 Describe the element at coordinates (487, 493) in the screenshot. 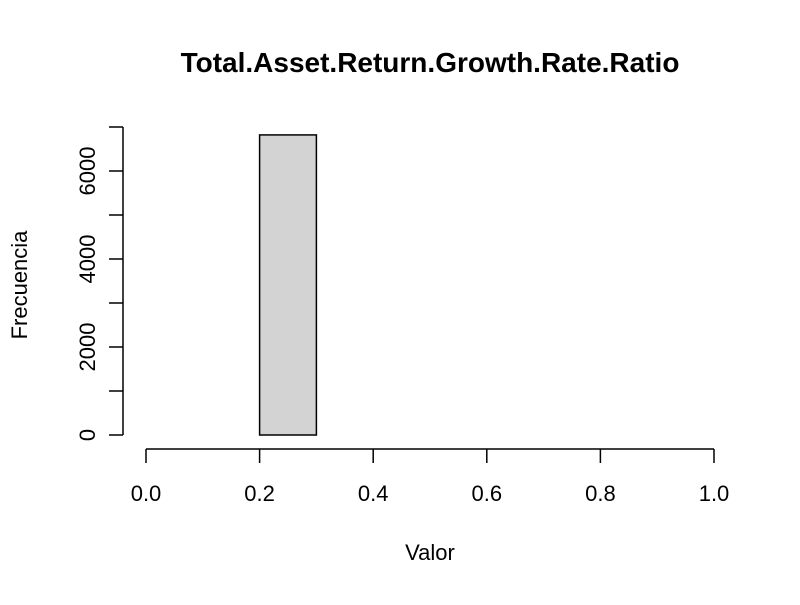

I see `x-tick-label: 0.6` at that location.